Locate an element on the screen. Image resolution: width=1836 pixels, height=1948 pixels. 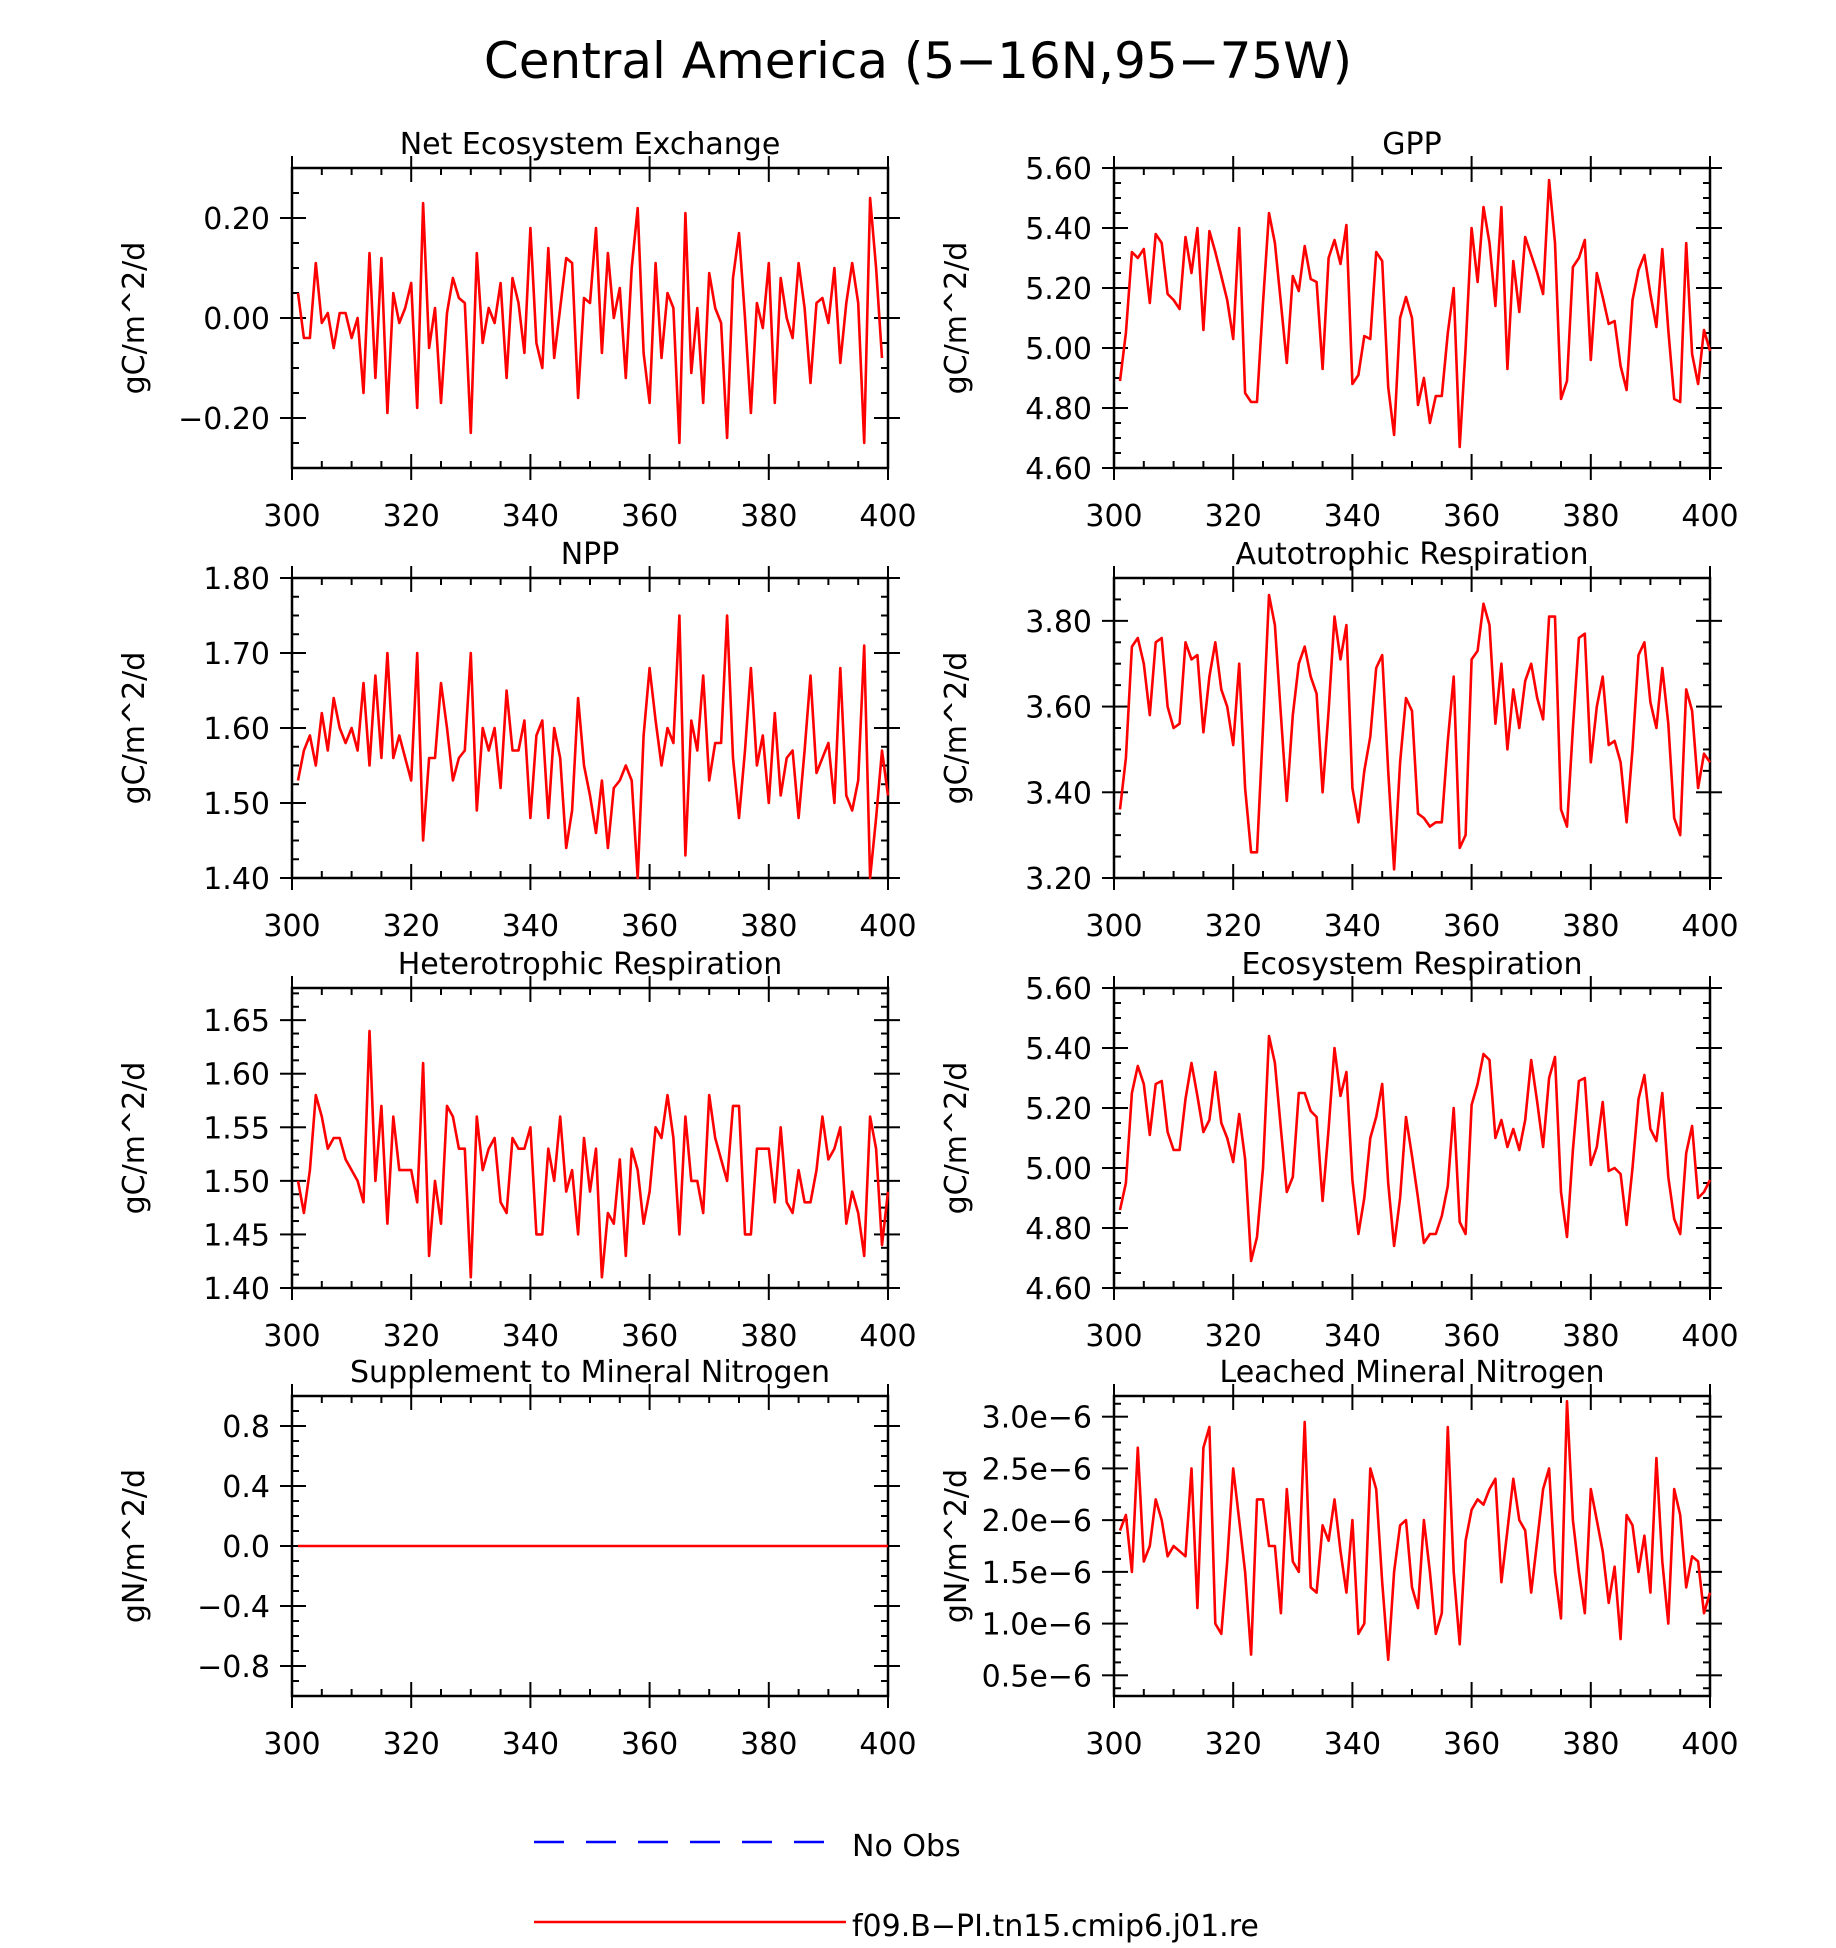
y-tick-label: 1.50 is located at coordinates (236, 804).